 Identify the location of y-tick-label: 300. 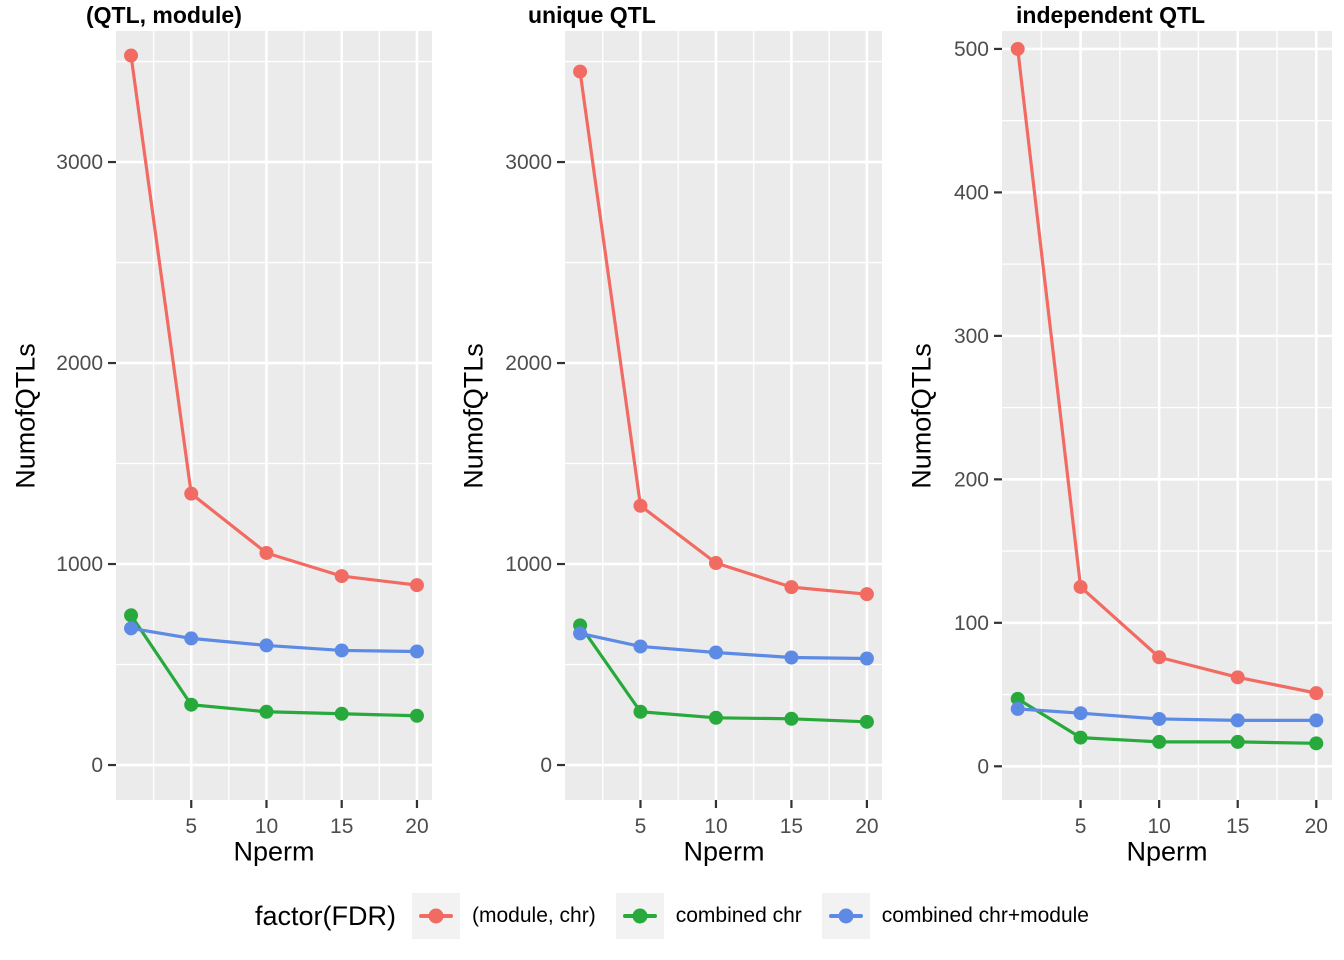
(971, 336).